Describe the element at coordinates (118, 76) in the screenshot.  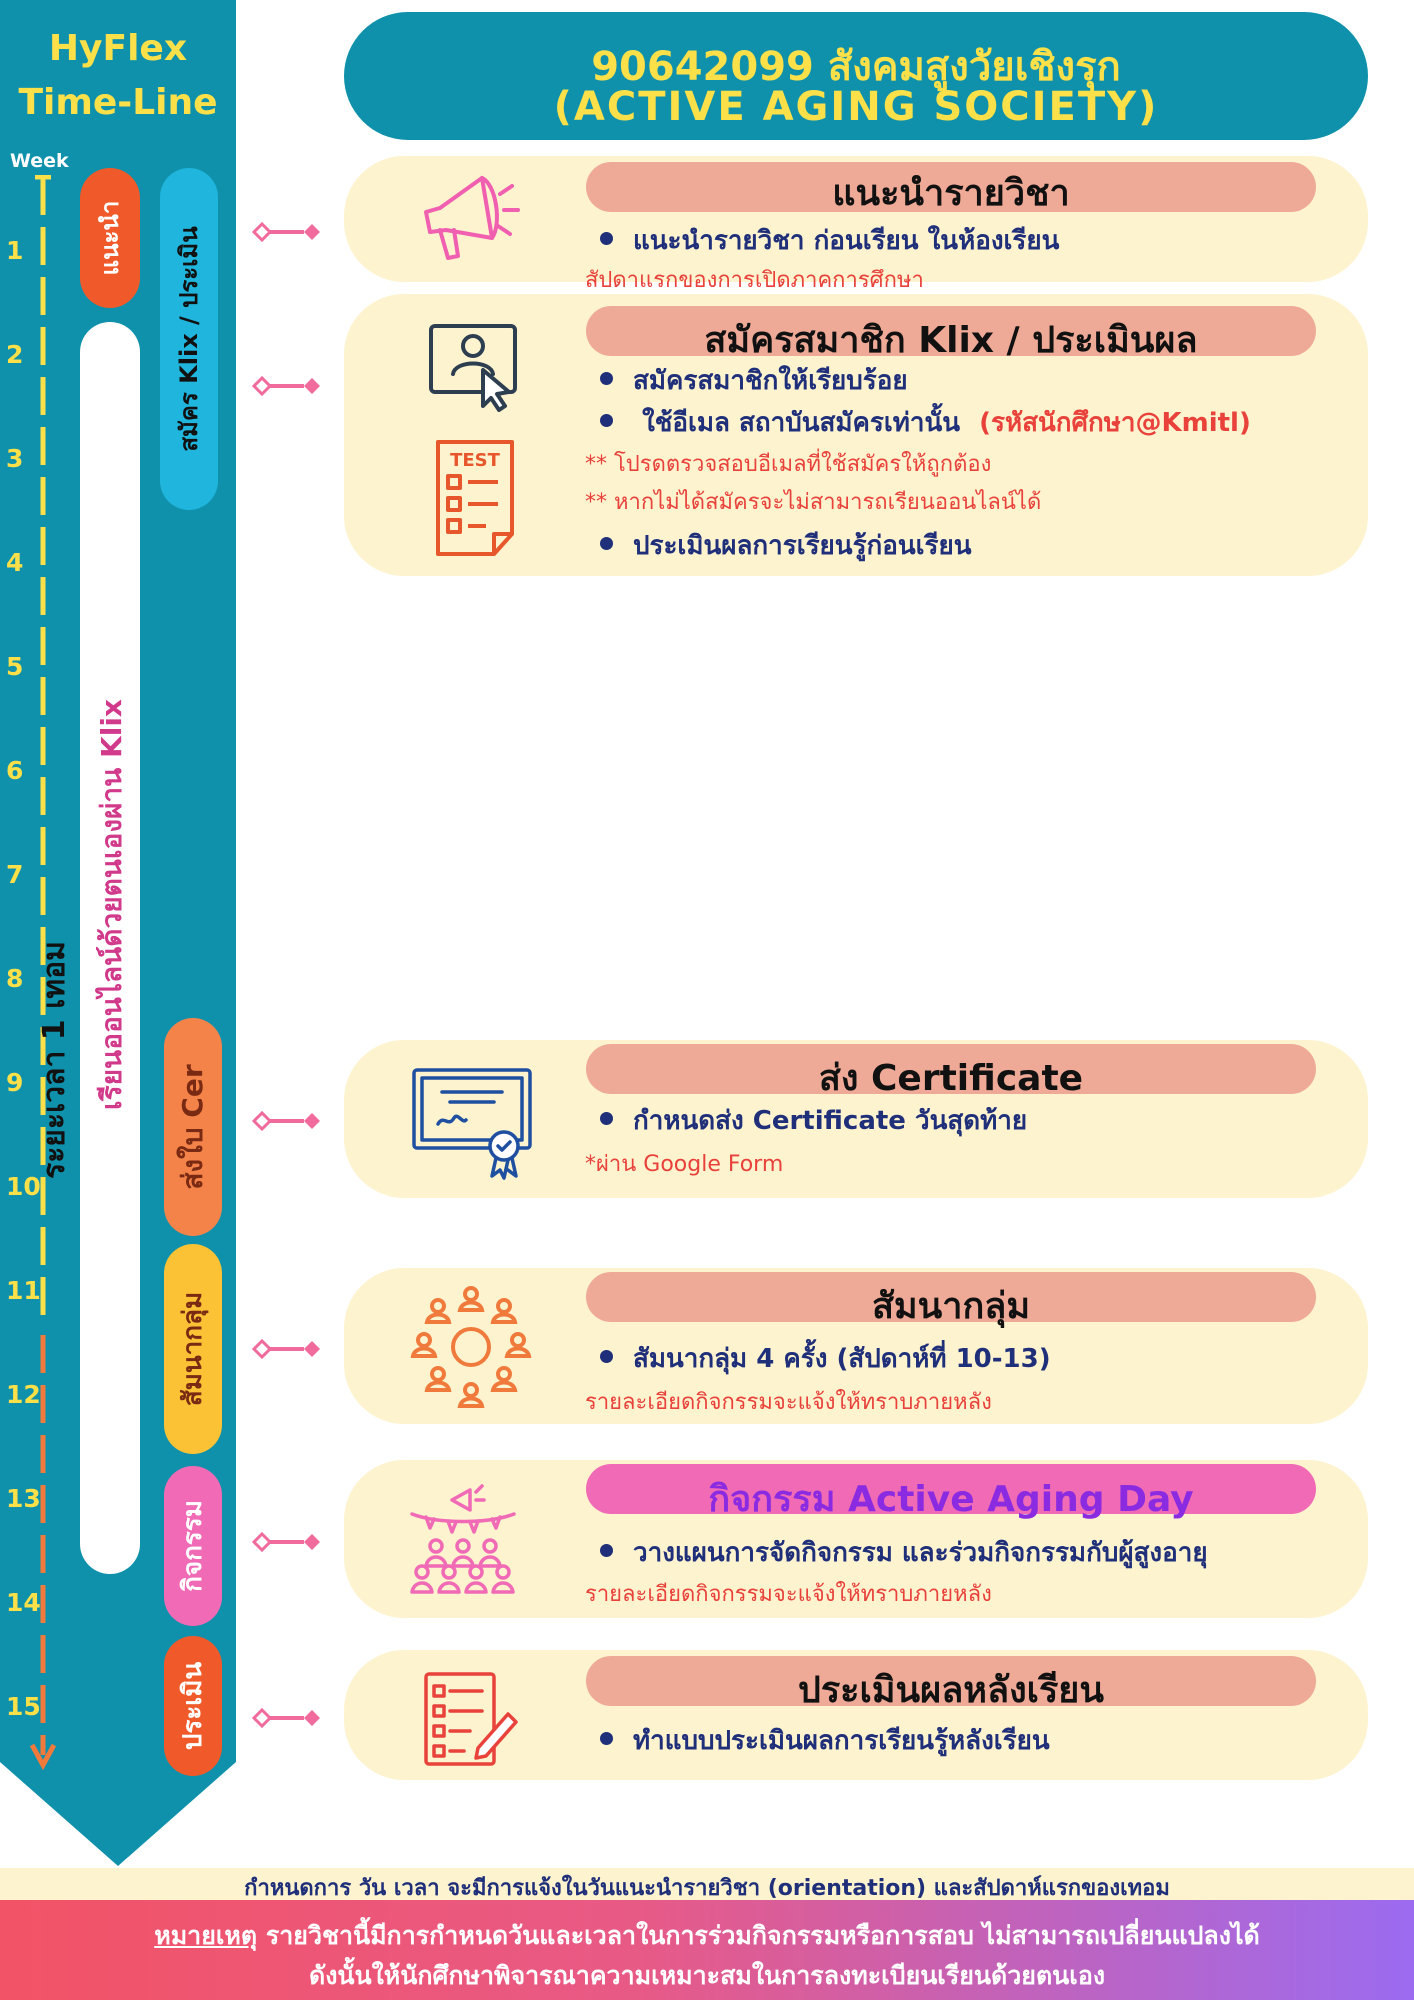
I see `timeline-title: HyFlex Time-Line` at that location.